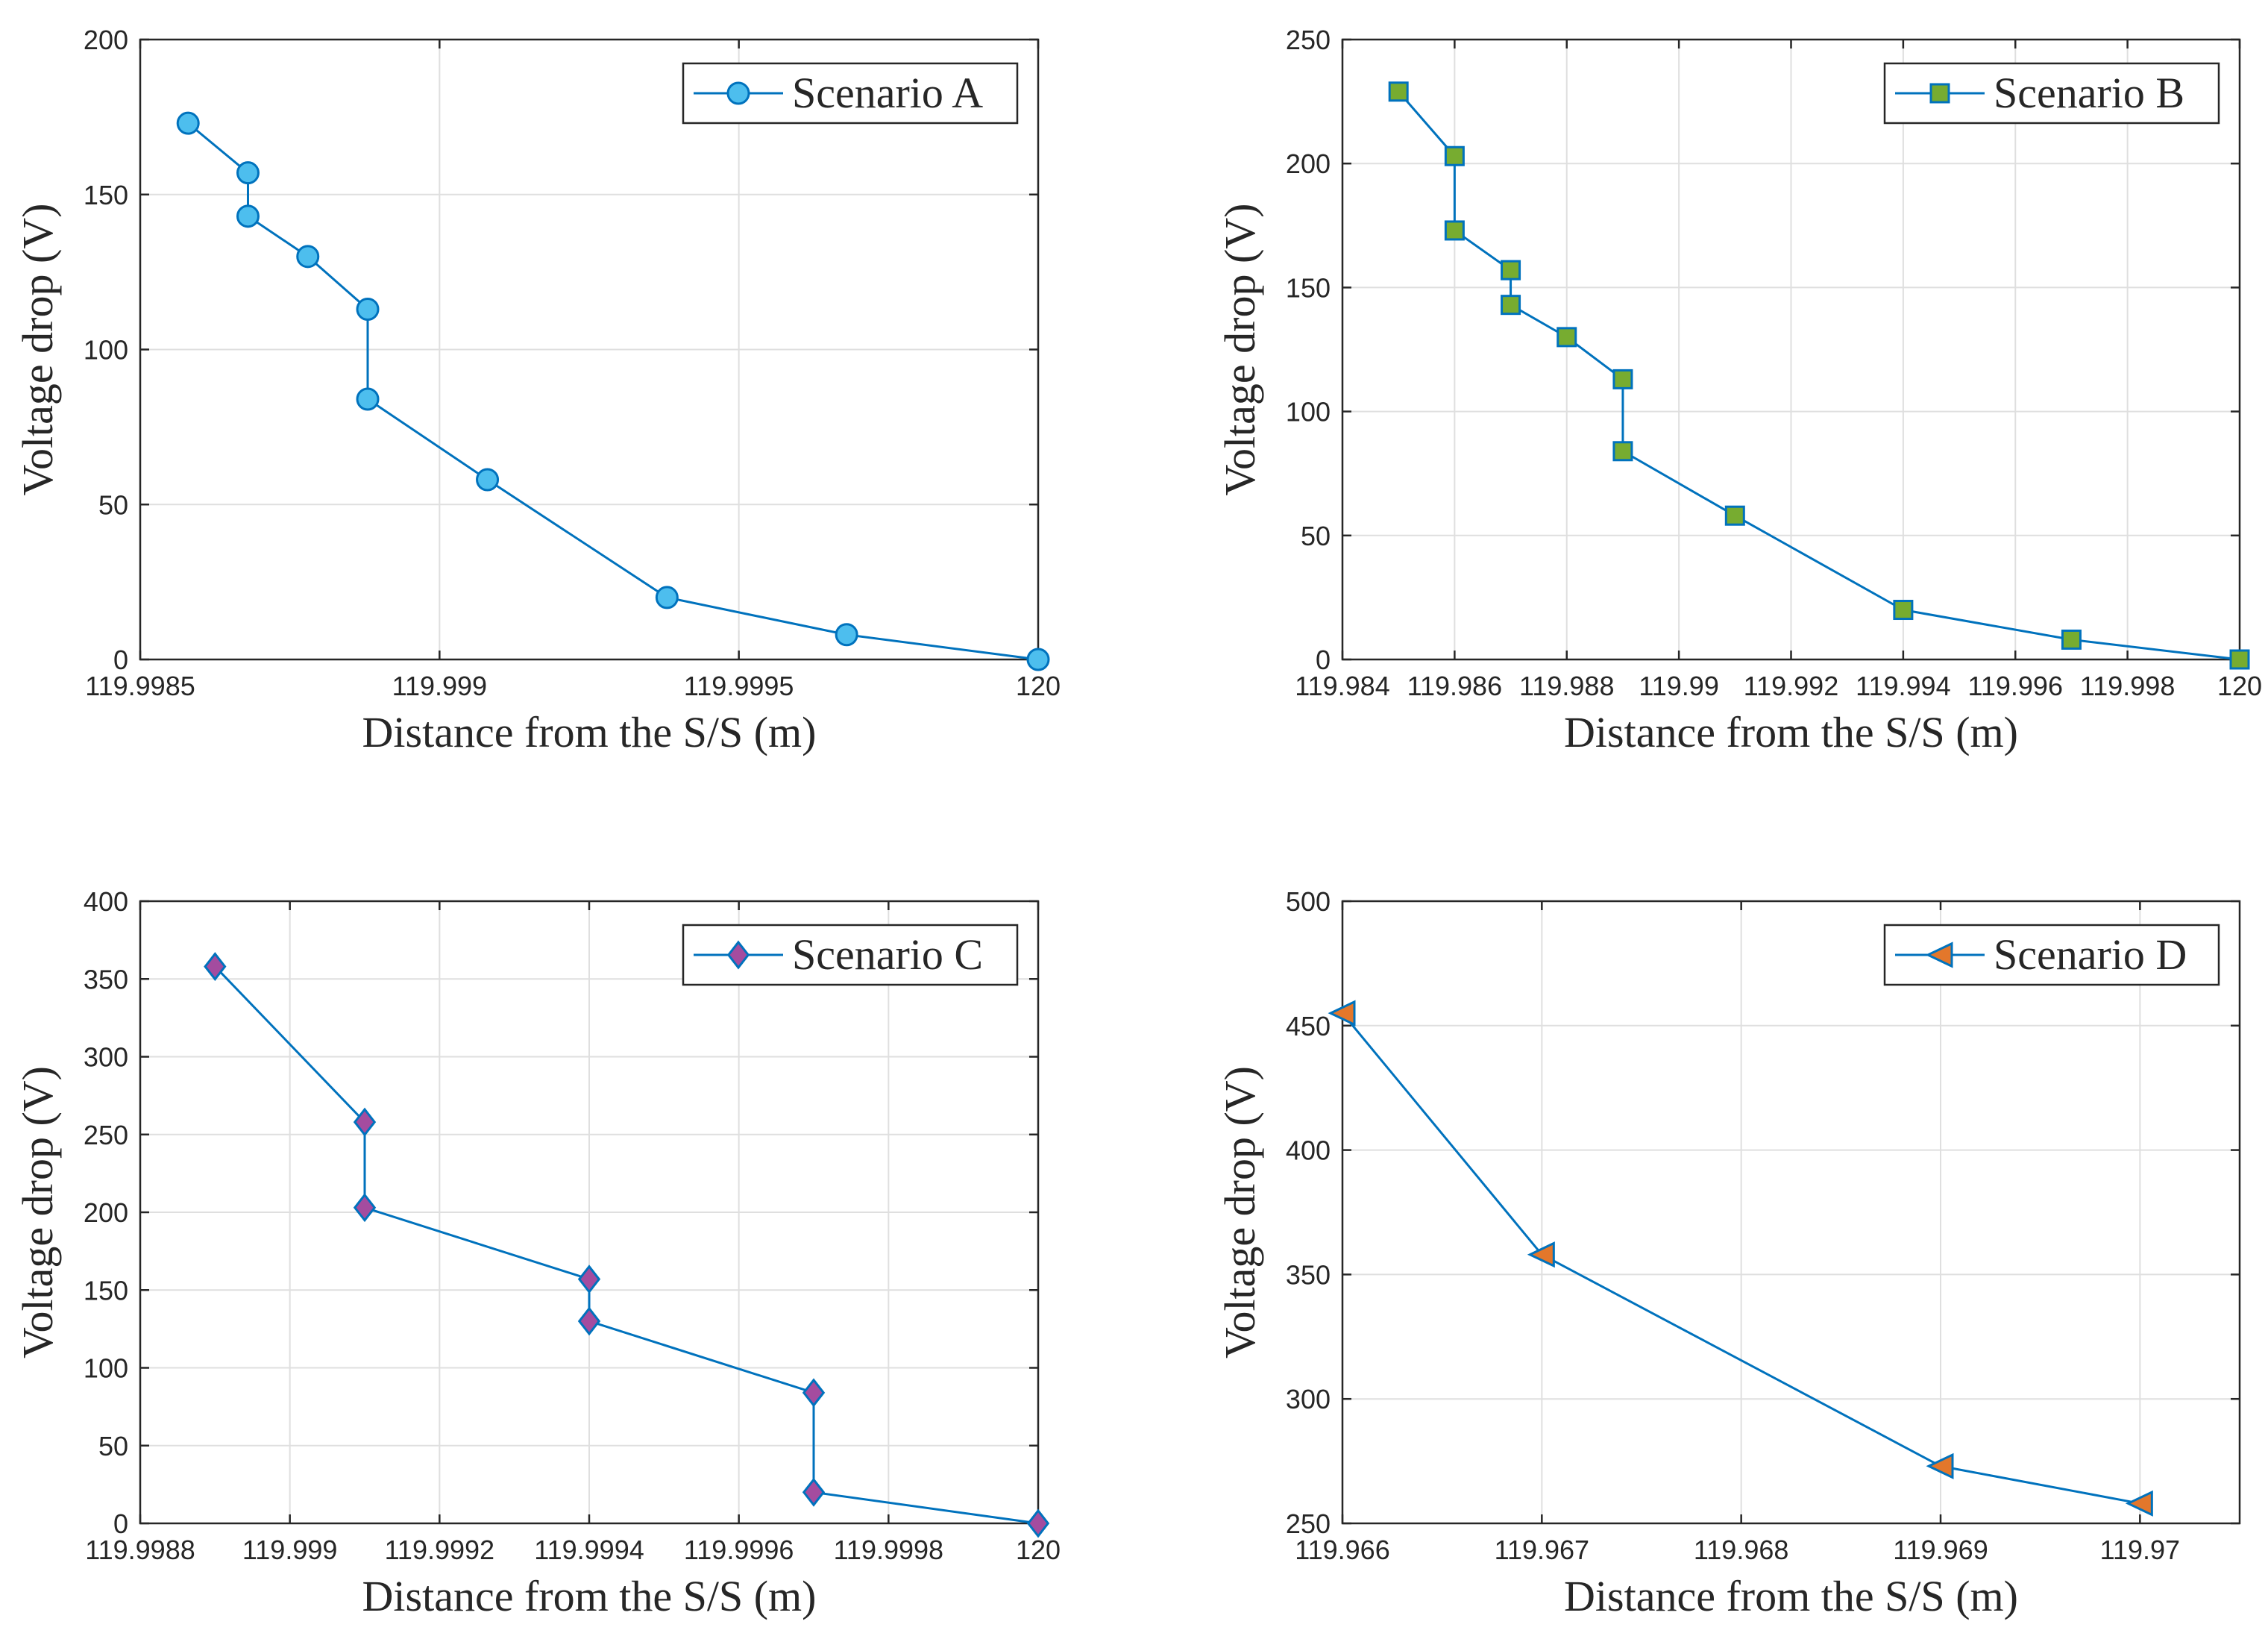  Describe the element at coordinates (2090, 955) in the screenshot. I see `legend-label: Scenario D` at that location.